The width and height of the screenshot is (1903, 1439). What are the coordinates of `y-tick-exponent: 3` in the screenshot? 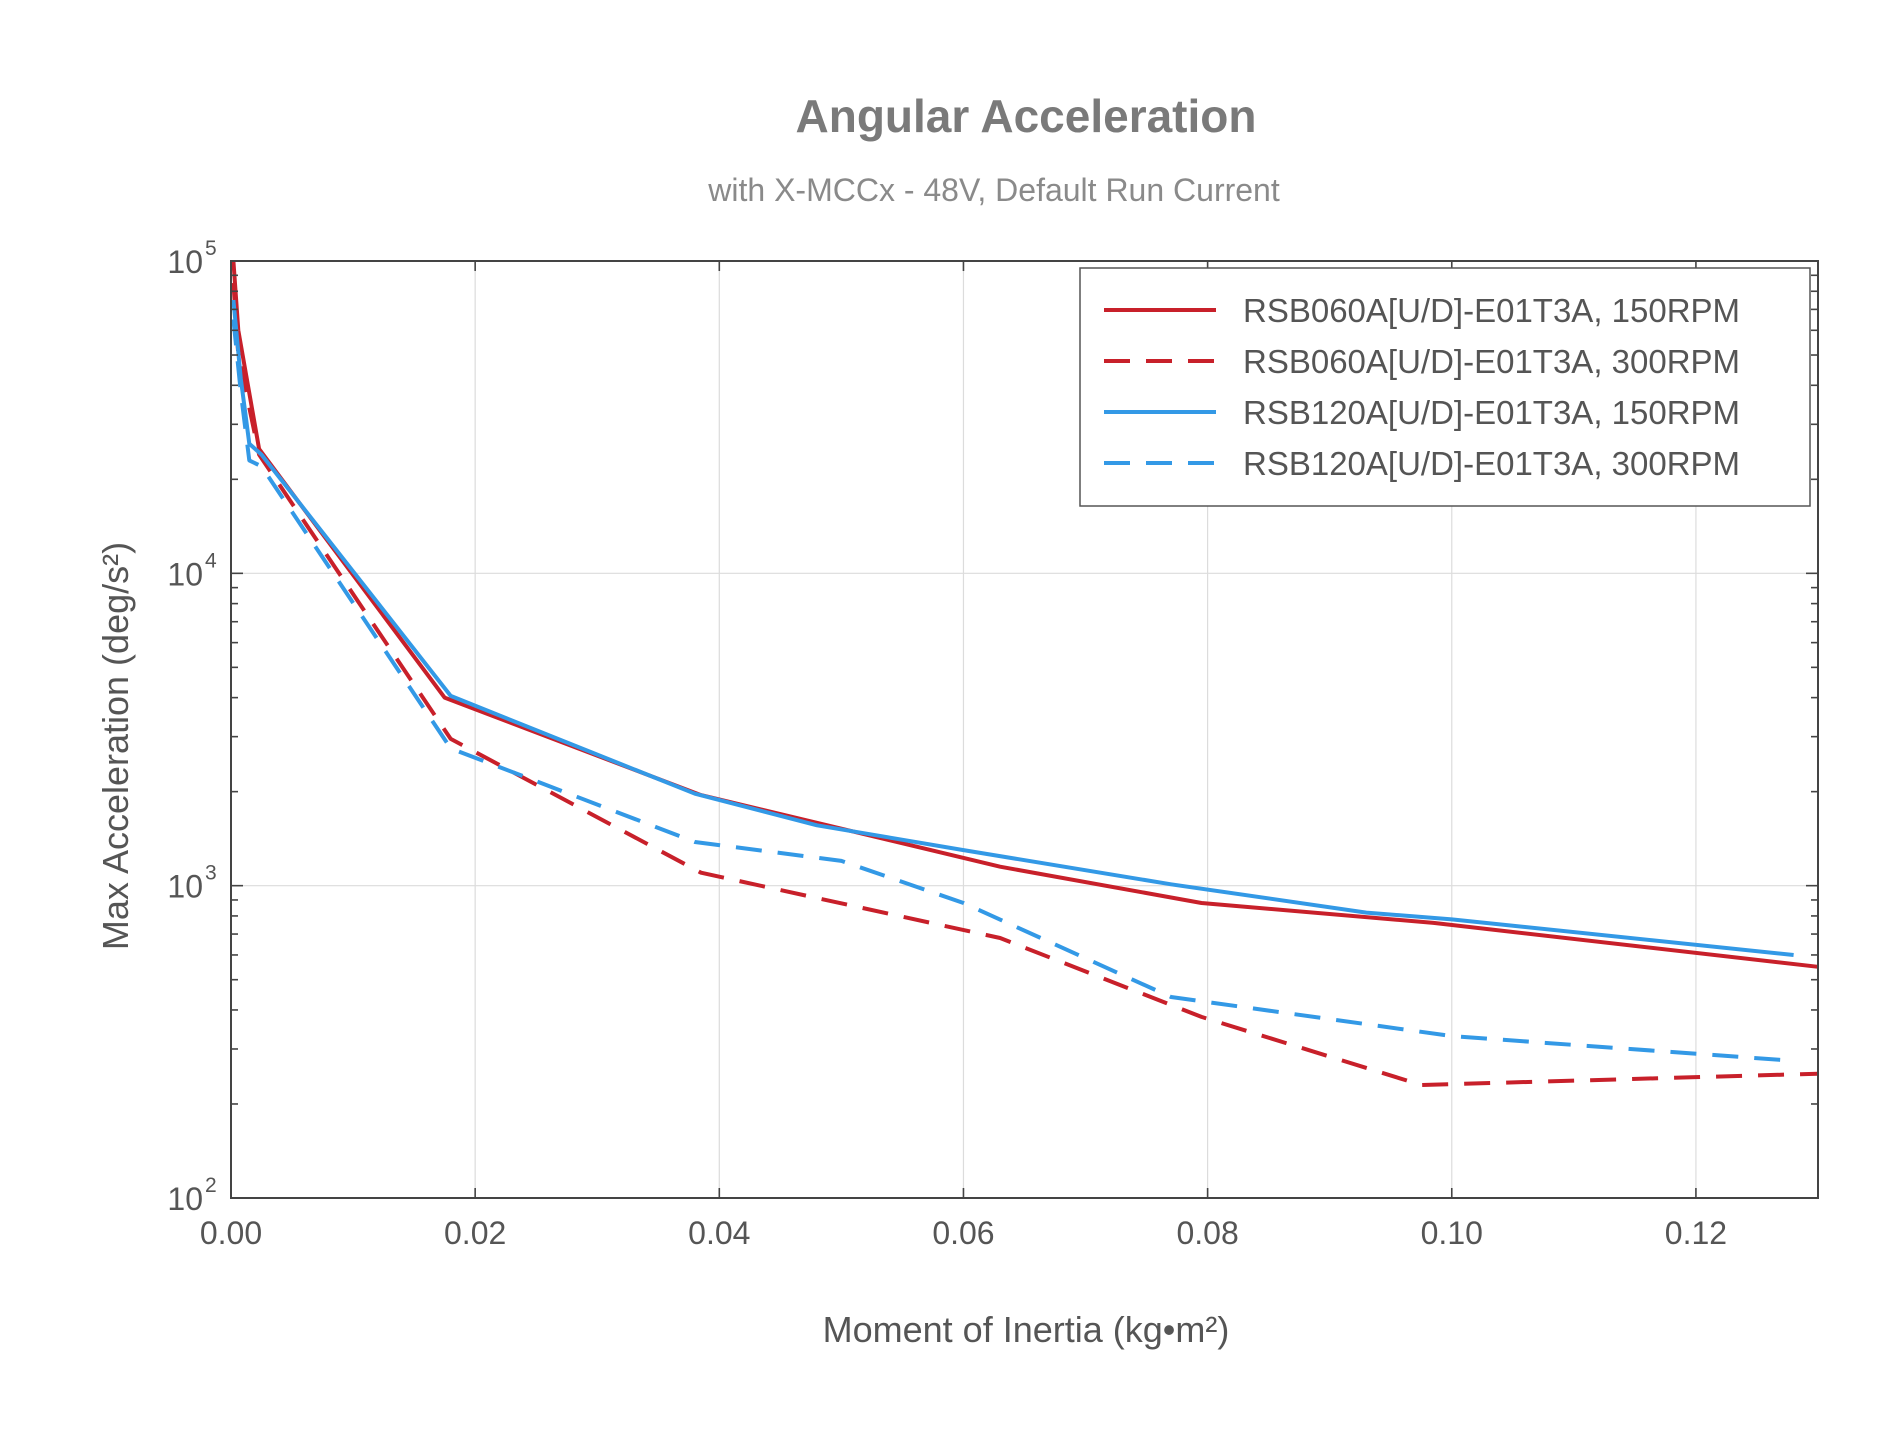 It's located at (211, 873).